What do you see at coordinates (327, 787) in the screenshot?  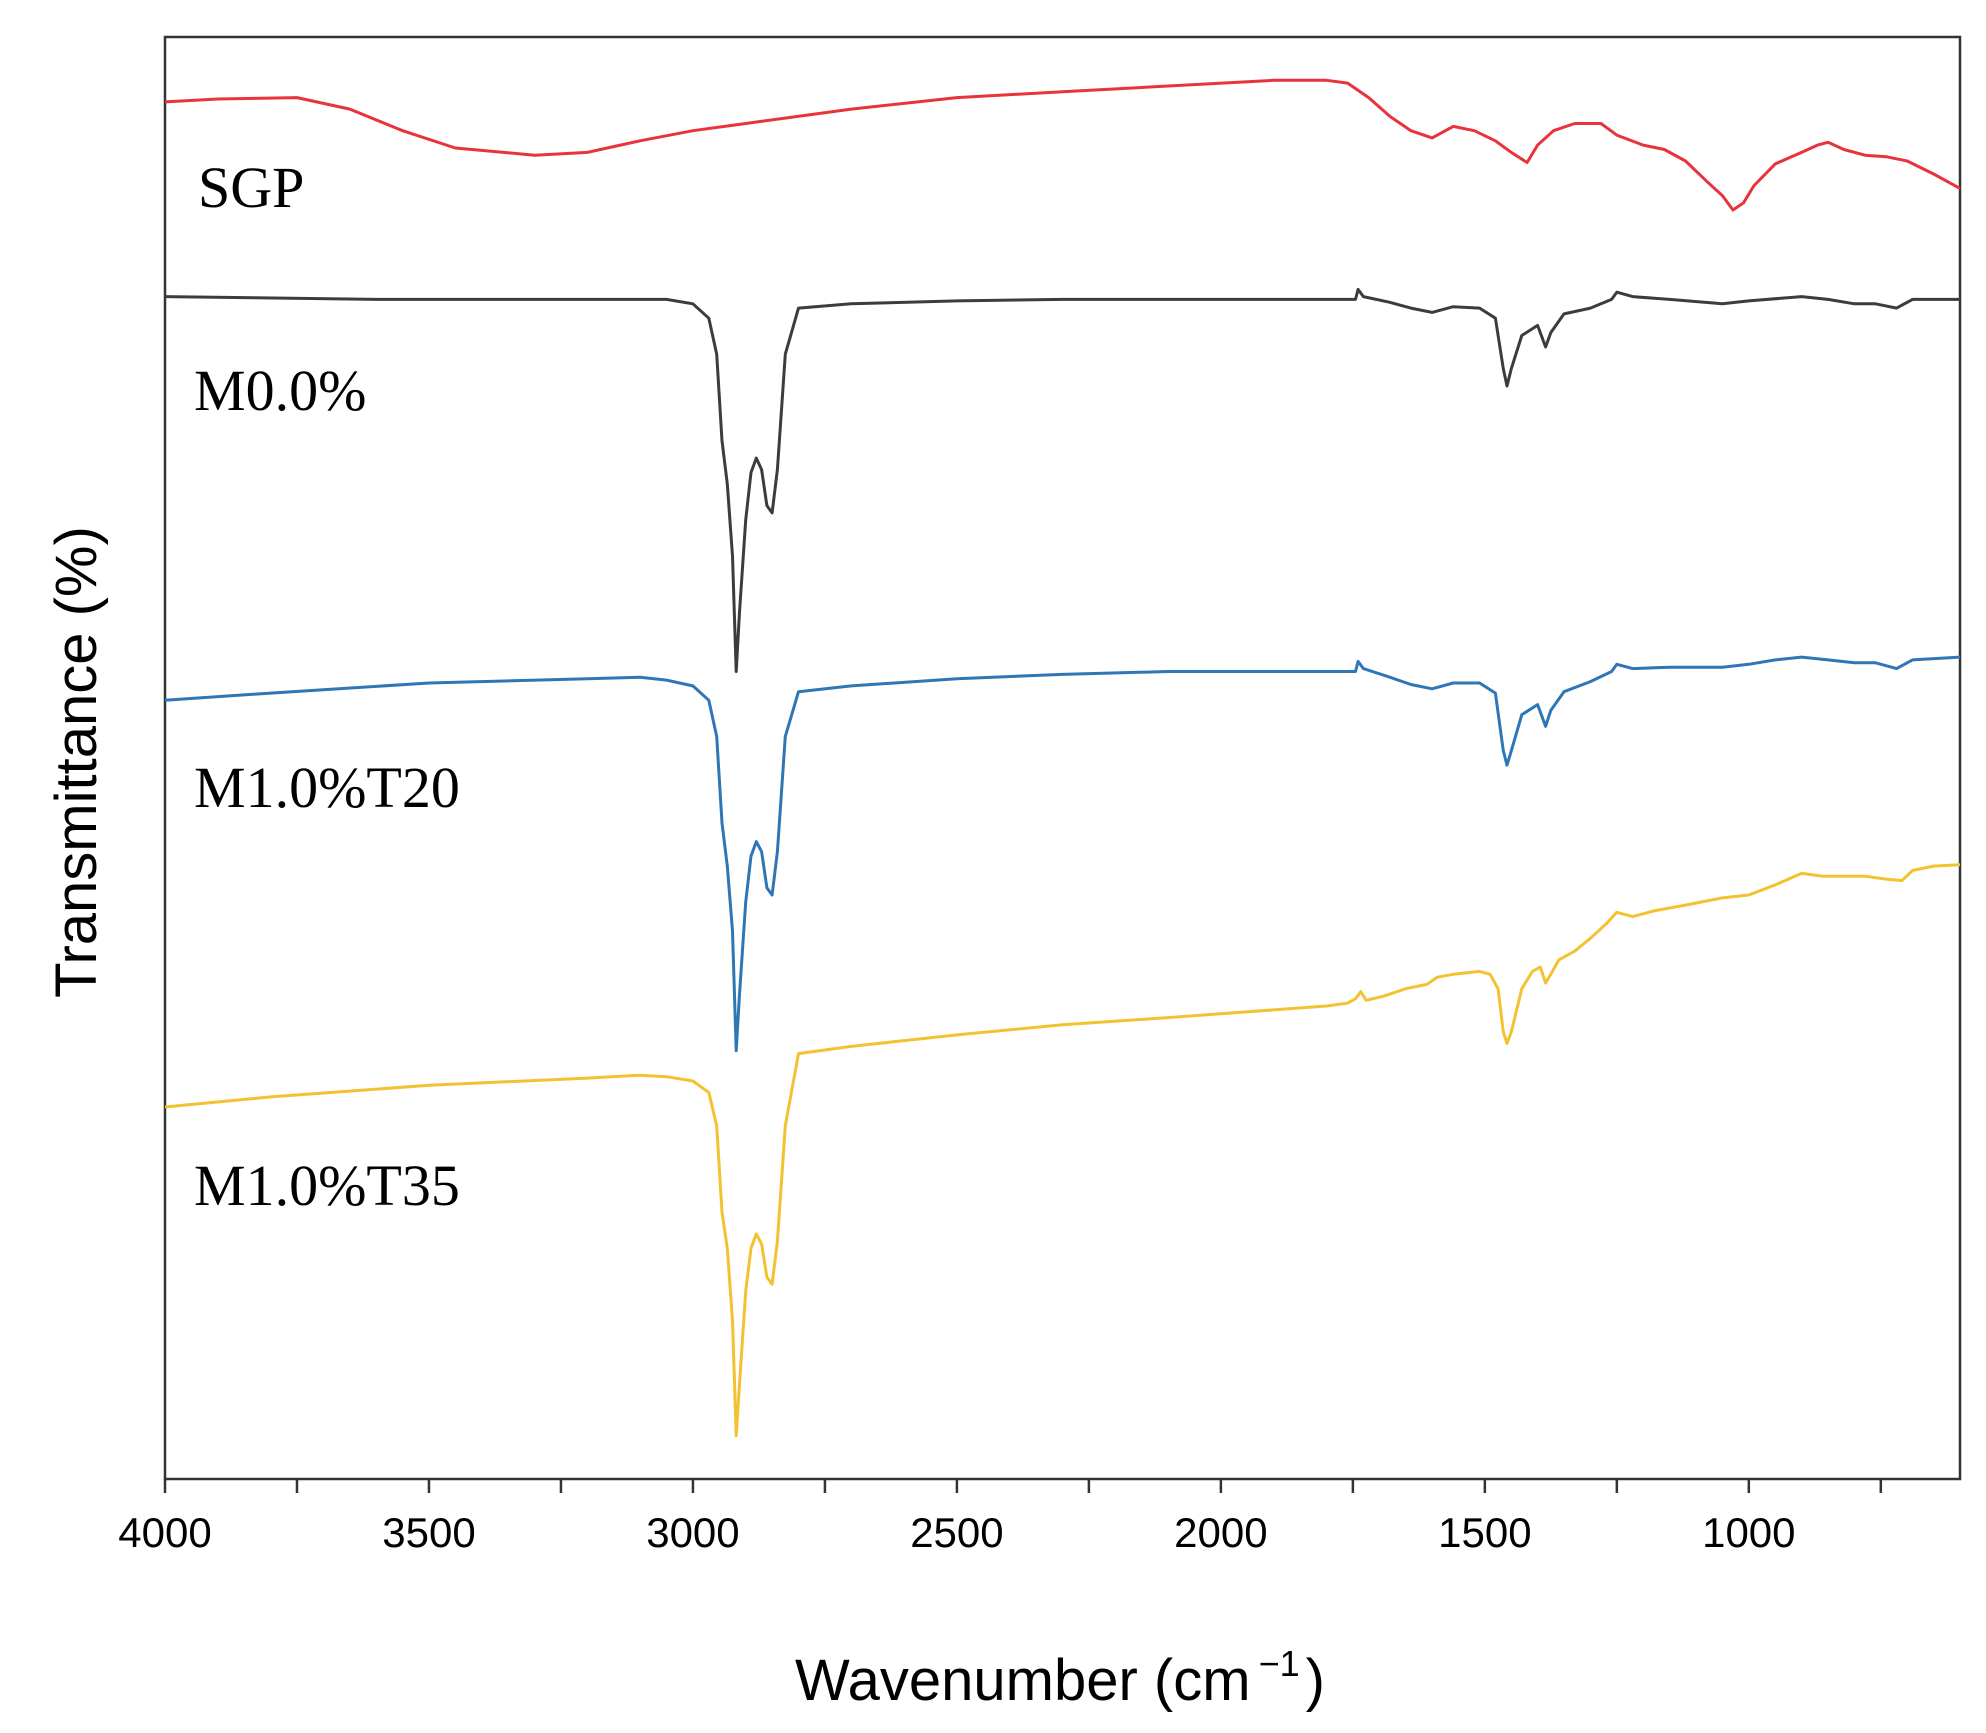 I see `series-label-m1t20: M1.0%T20` at bounding box center [327, 787].